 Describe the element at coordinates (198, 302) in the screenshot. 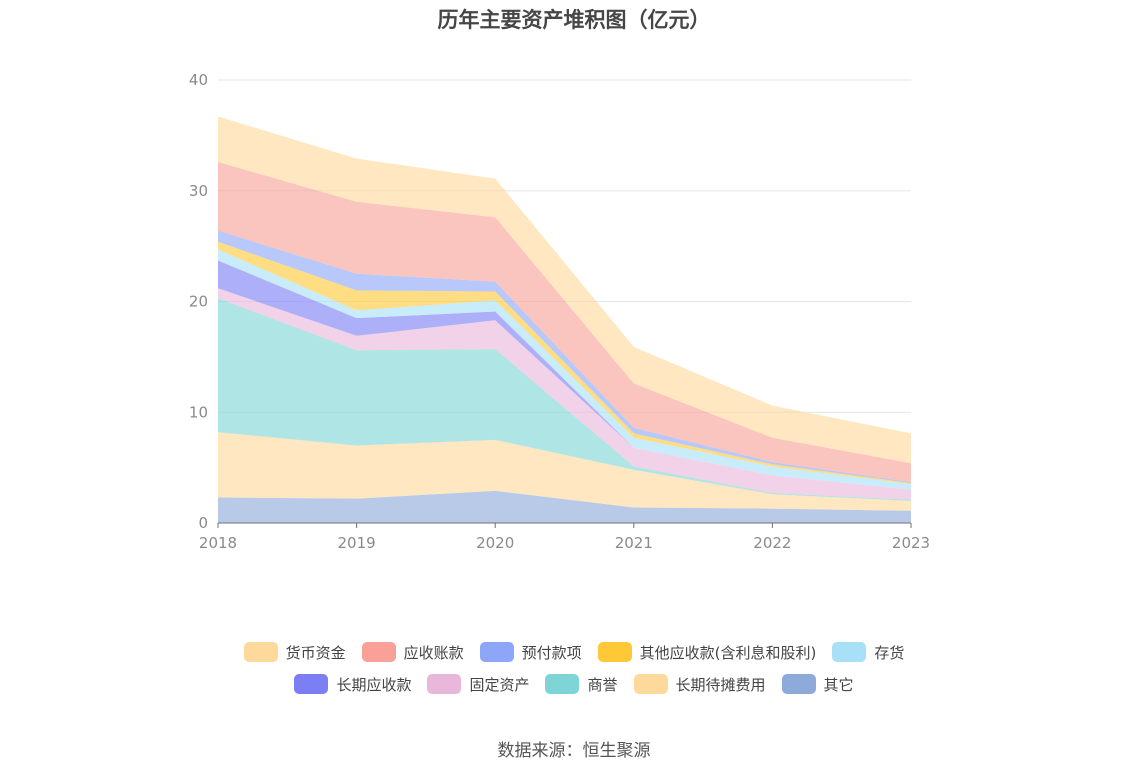

I see `y-tick-label: 20` at that location.